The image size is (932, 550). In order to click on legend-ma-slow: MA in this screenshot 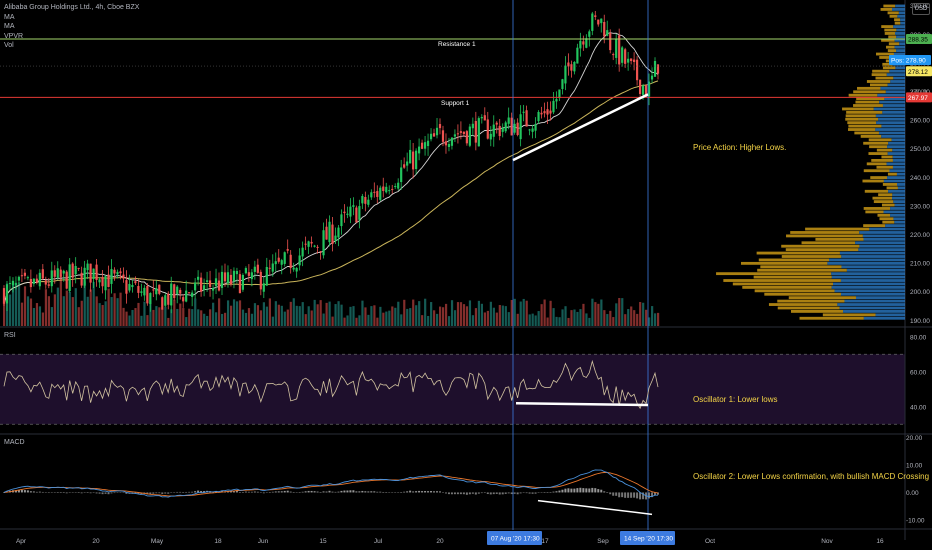, I will do `click(9, 26)`.